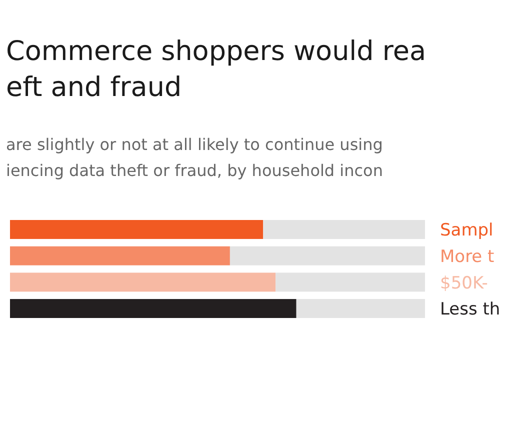 The width and height of the screenshot is (530, 442). Describe the element at coordinates (216, 69) in the screenshot. I see `chart-title: Commerce shoppers would rea eft and fraud` at that location.